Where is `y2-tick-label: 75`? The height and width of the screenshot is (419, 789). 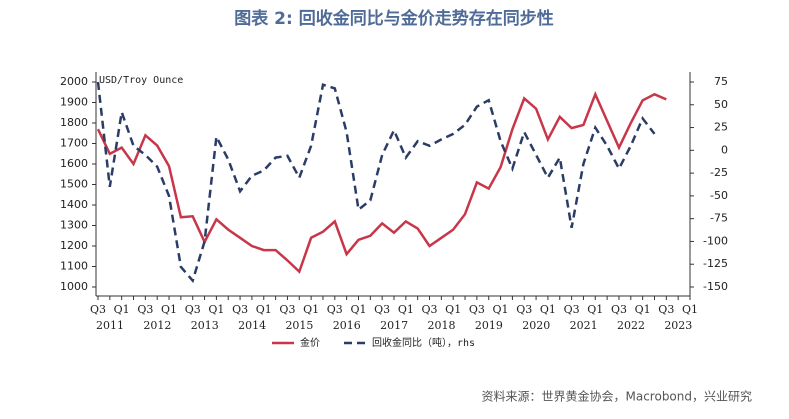
y2-tick-label: 75 is located at coordinates (721, 81).